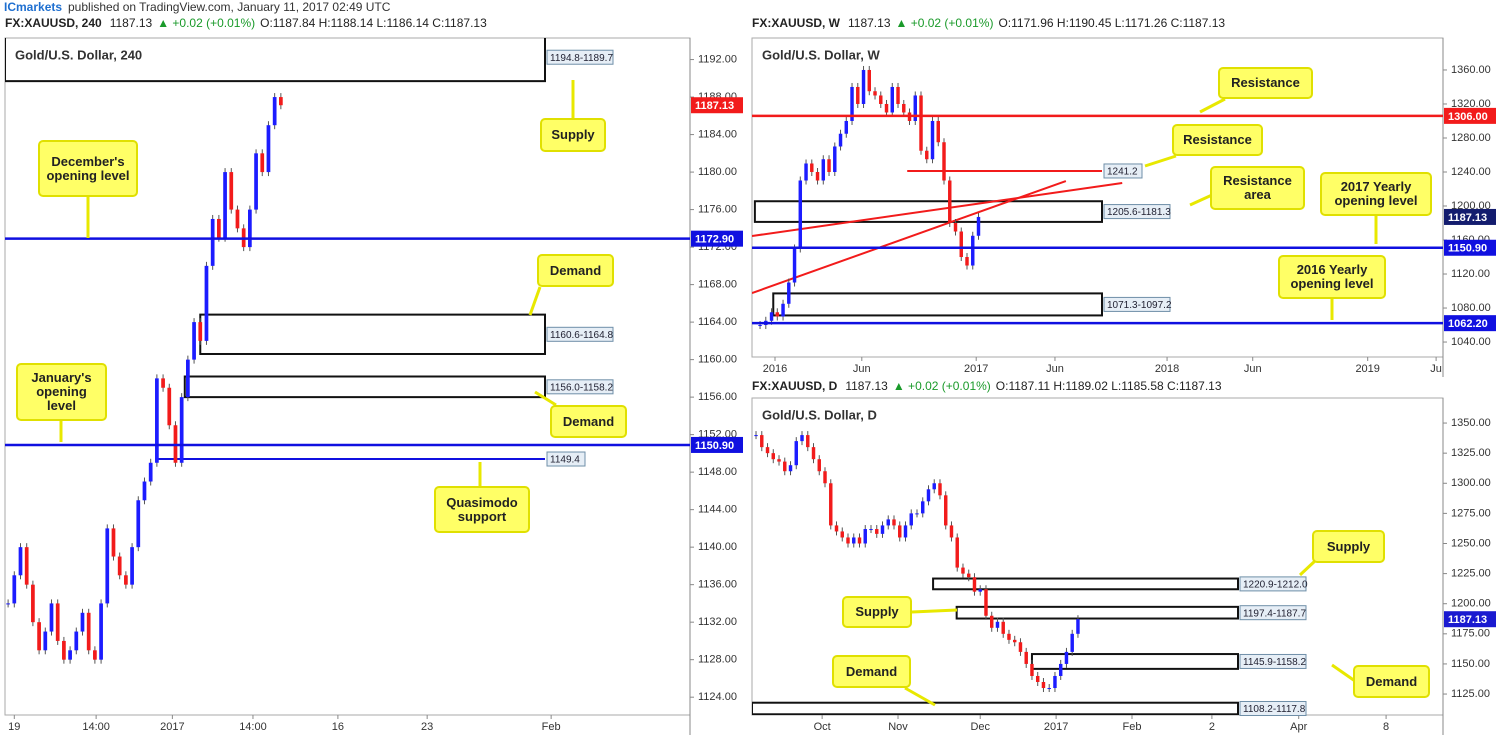  I want to click on x-tick-label: 23, so click(427, 727).